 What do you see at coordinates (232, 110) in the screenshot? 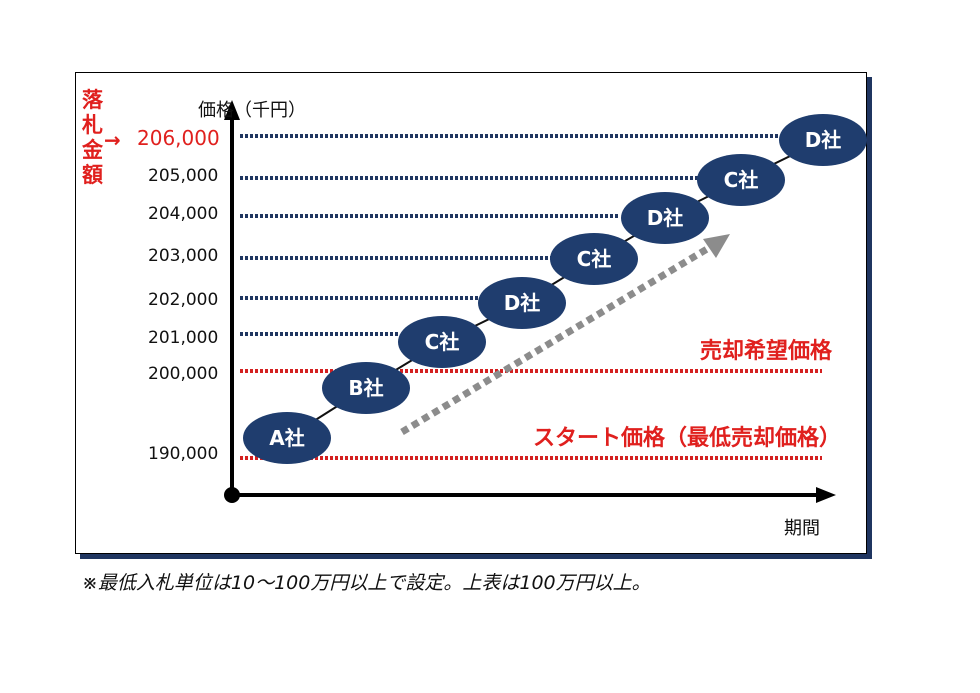
I see `y-axis-arrowhead` at bounding box center [232, 110].